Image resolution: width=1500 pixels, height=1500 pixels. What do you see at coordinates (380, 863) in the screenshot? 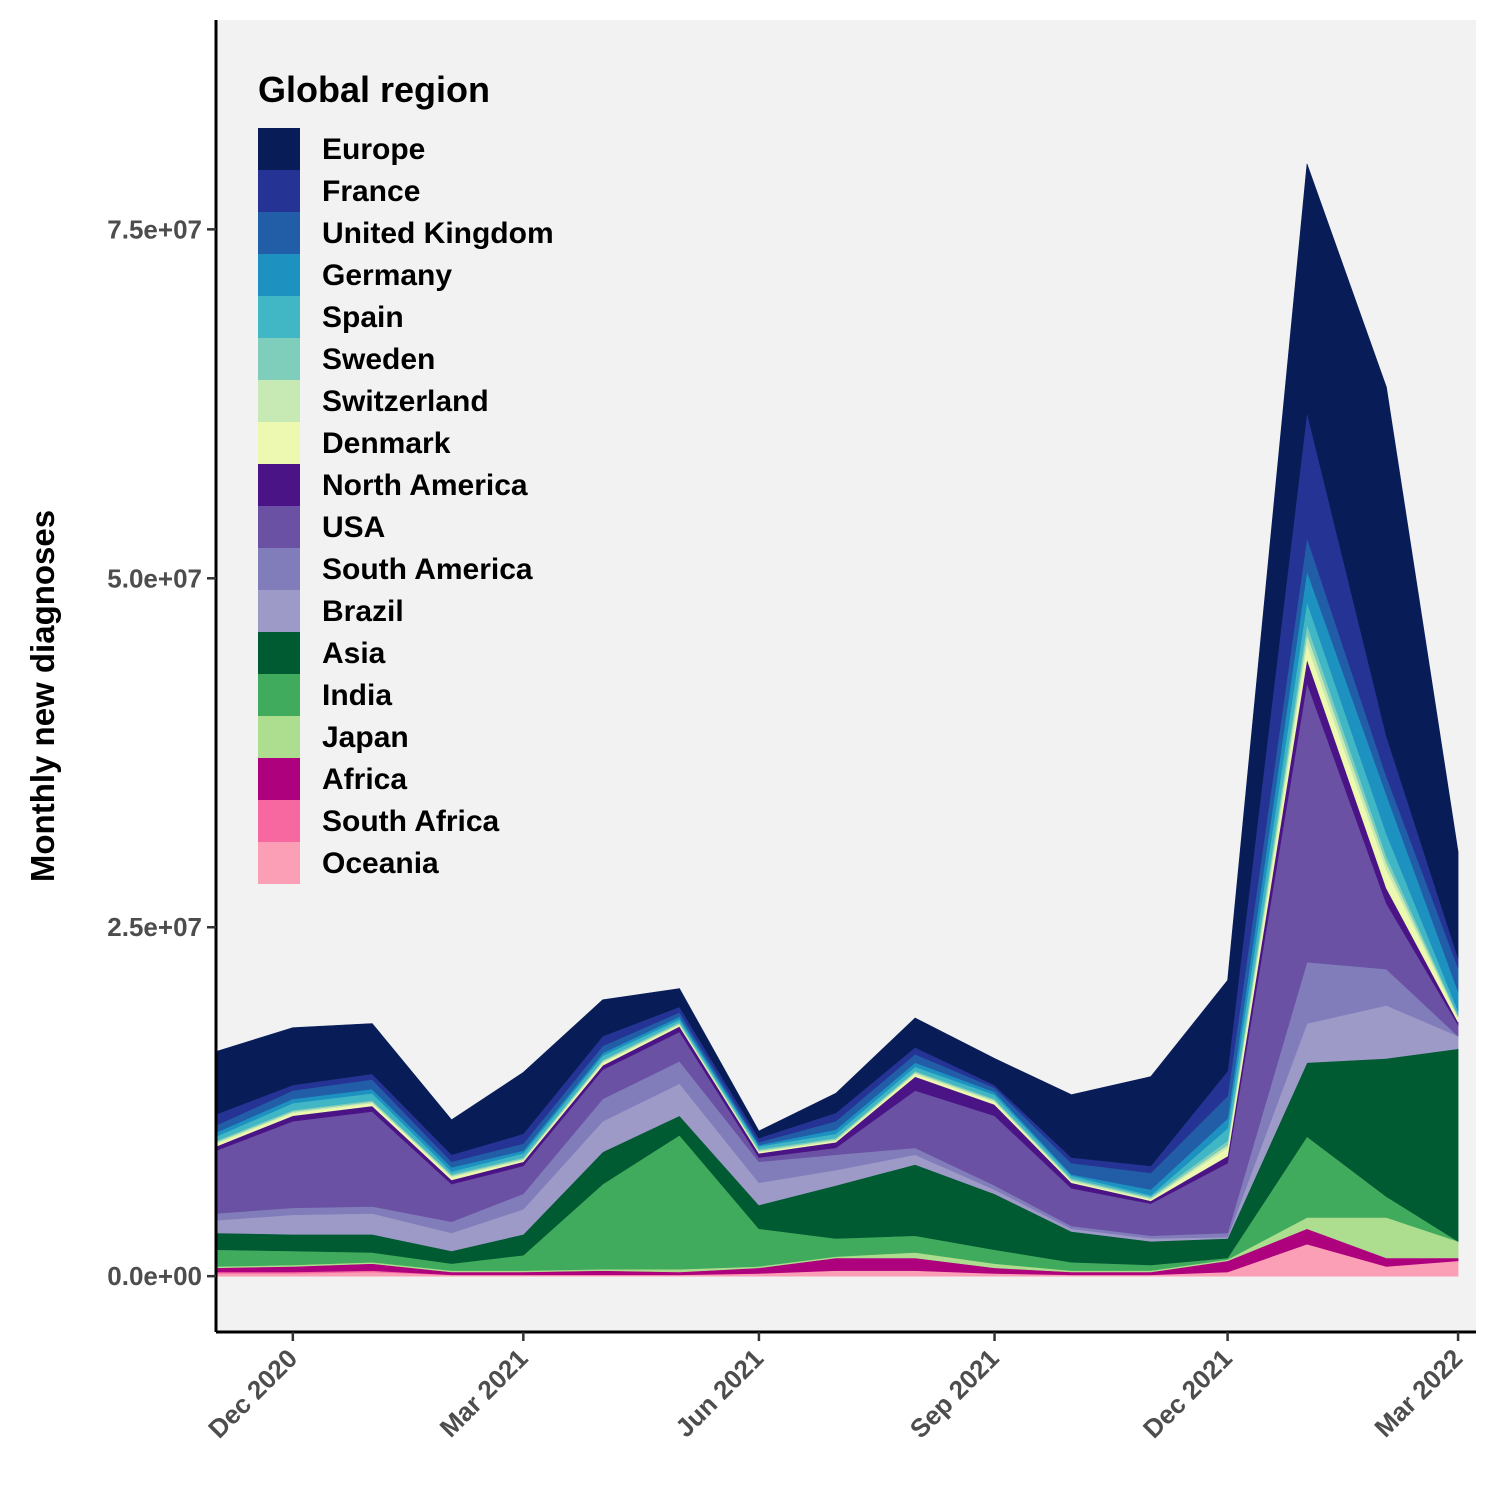
I see `legend-label: Oceania` at bounding box center [380, 863].